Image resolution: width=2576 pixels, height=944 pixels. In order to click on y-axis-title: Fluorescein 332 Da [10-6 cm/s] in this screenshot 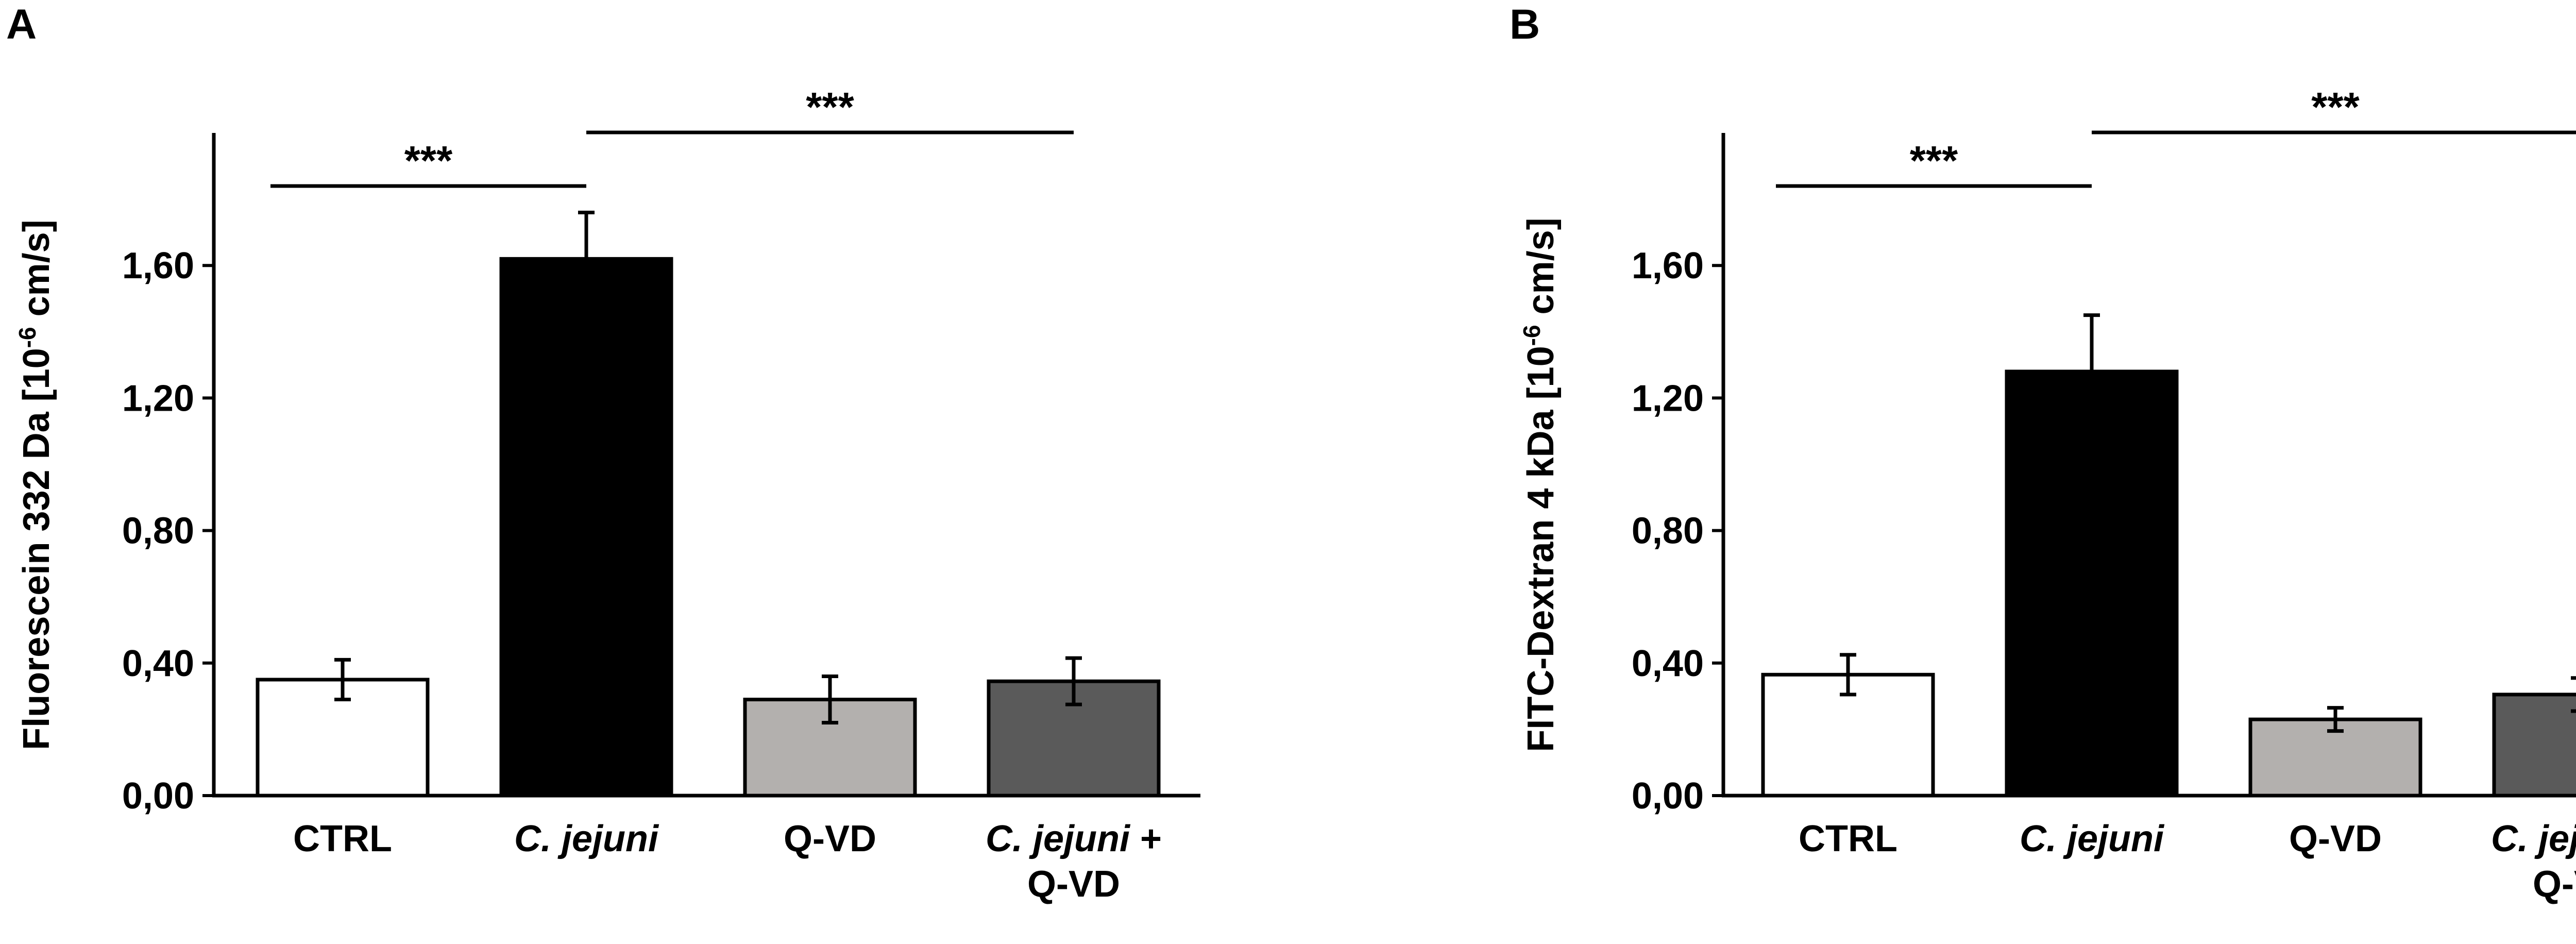, I will do `click(35, 485)`.